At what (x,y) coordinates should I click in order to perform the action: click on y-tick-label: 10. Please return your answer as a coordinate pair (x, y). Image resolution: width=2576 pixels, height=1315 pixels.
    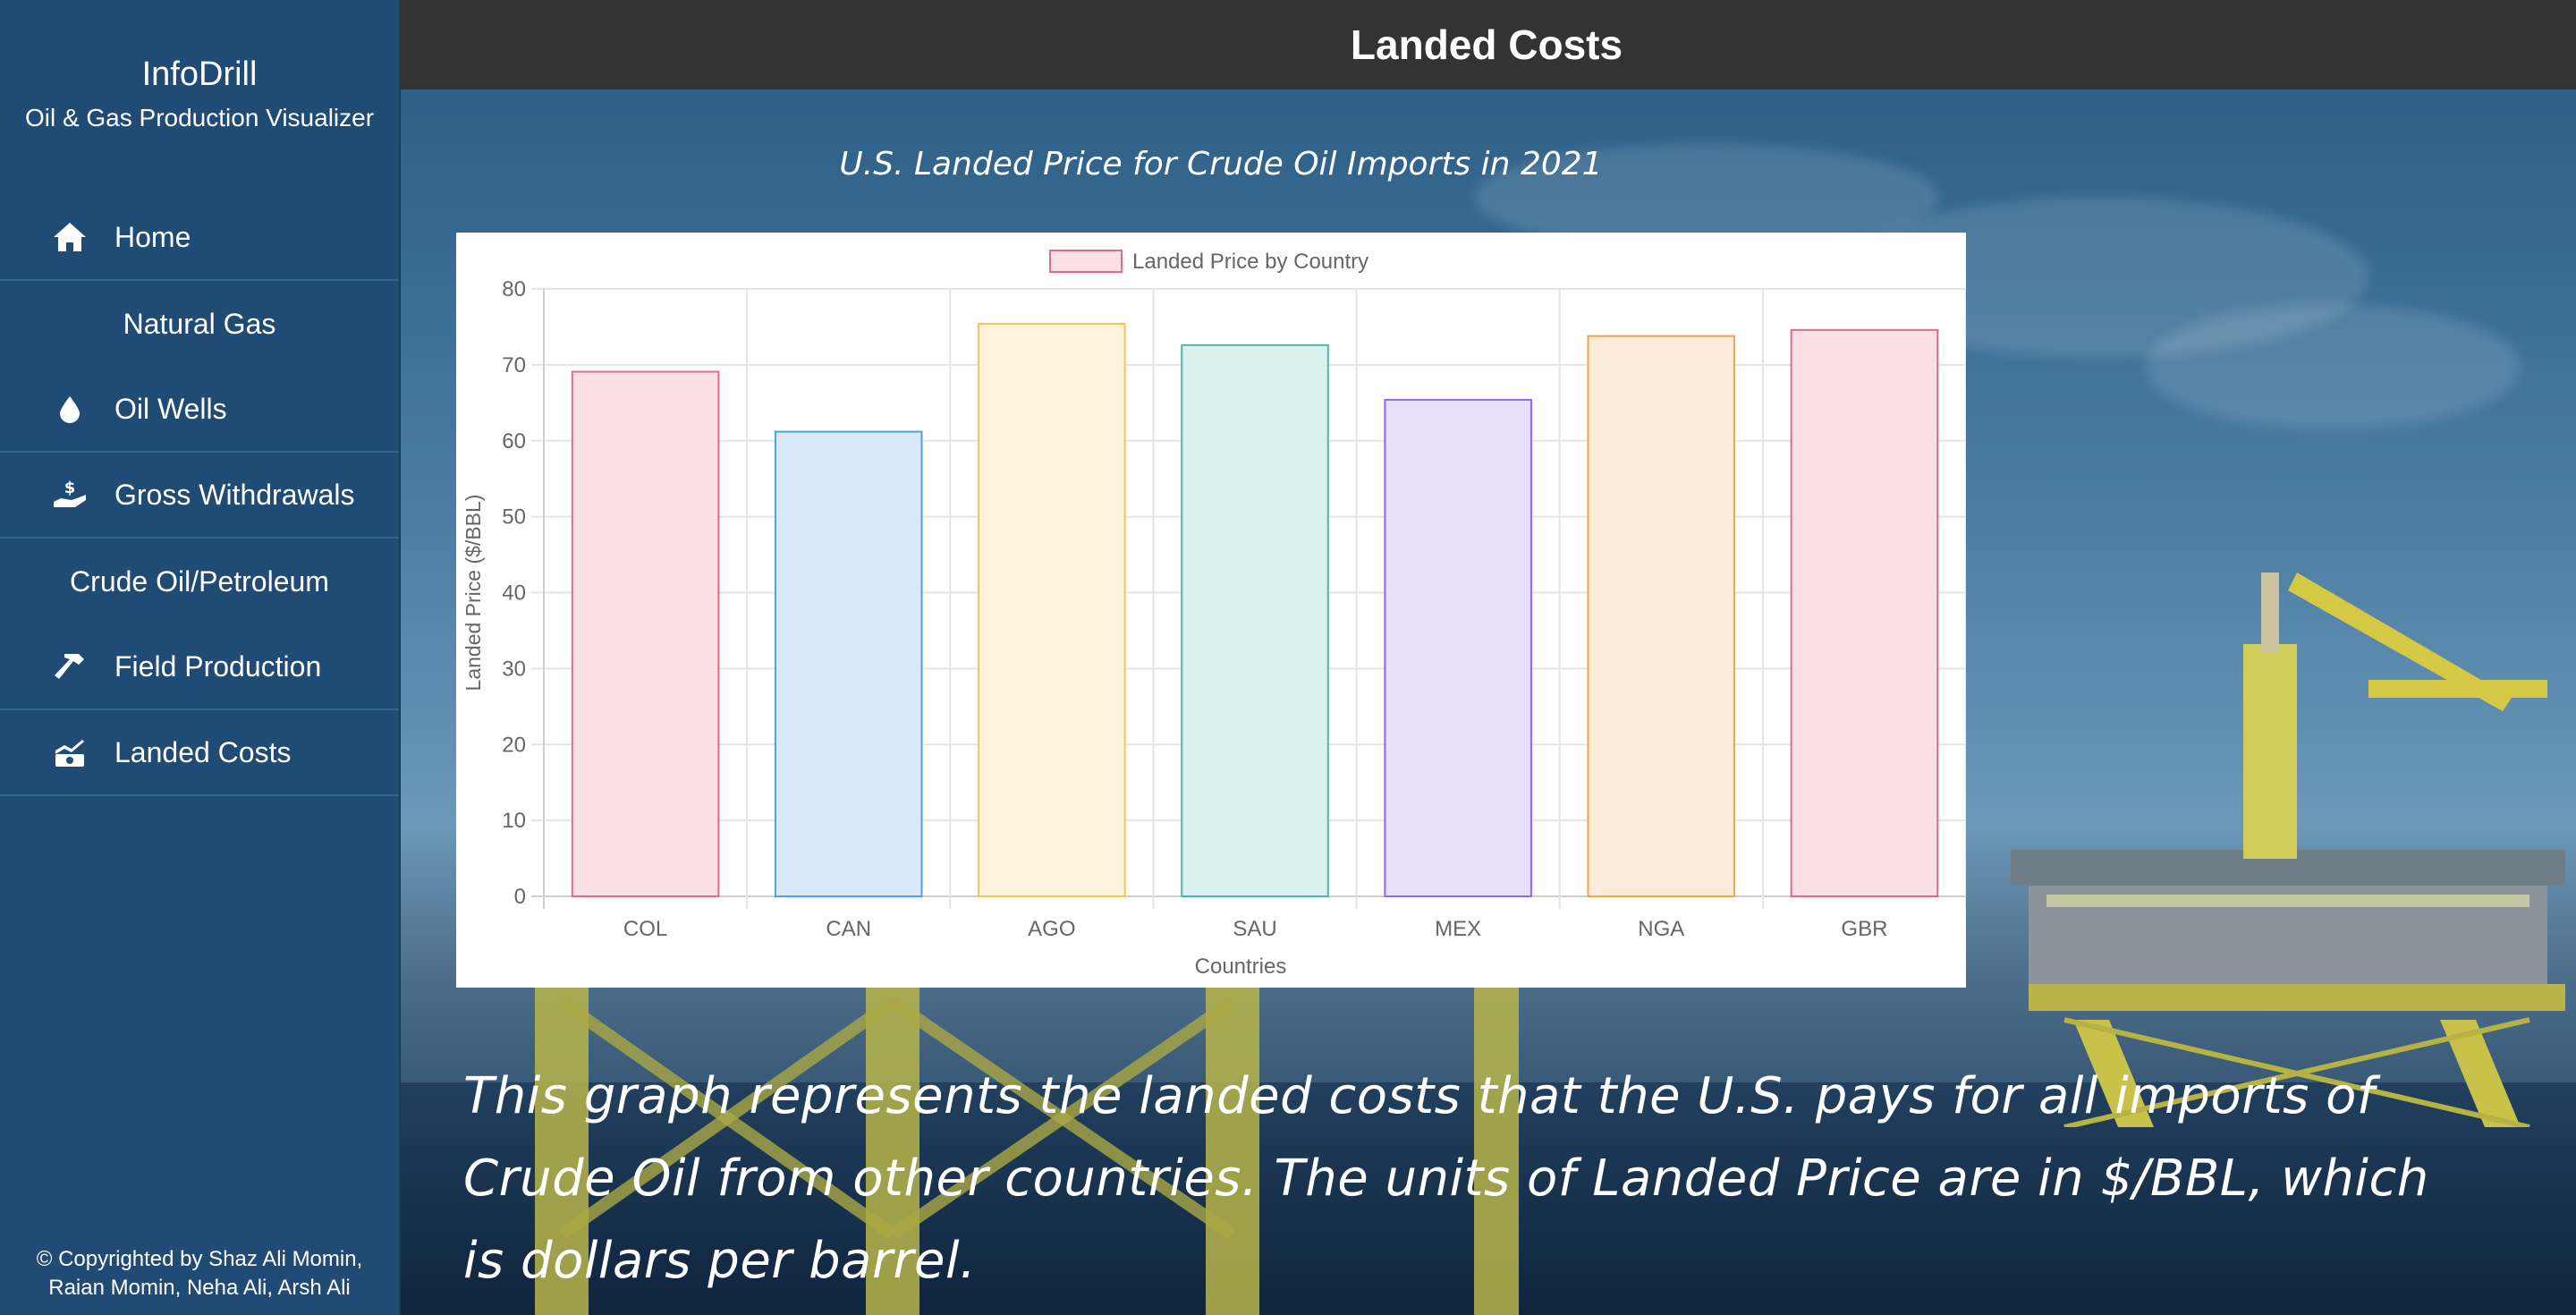
    Looking at the image, I should click on (514, 821).